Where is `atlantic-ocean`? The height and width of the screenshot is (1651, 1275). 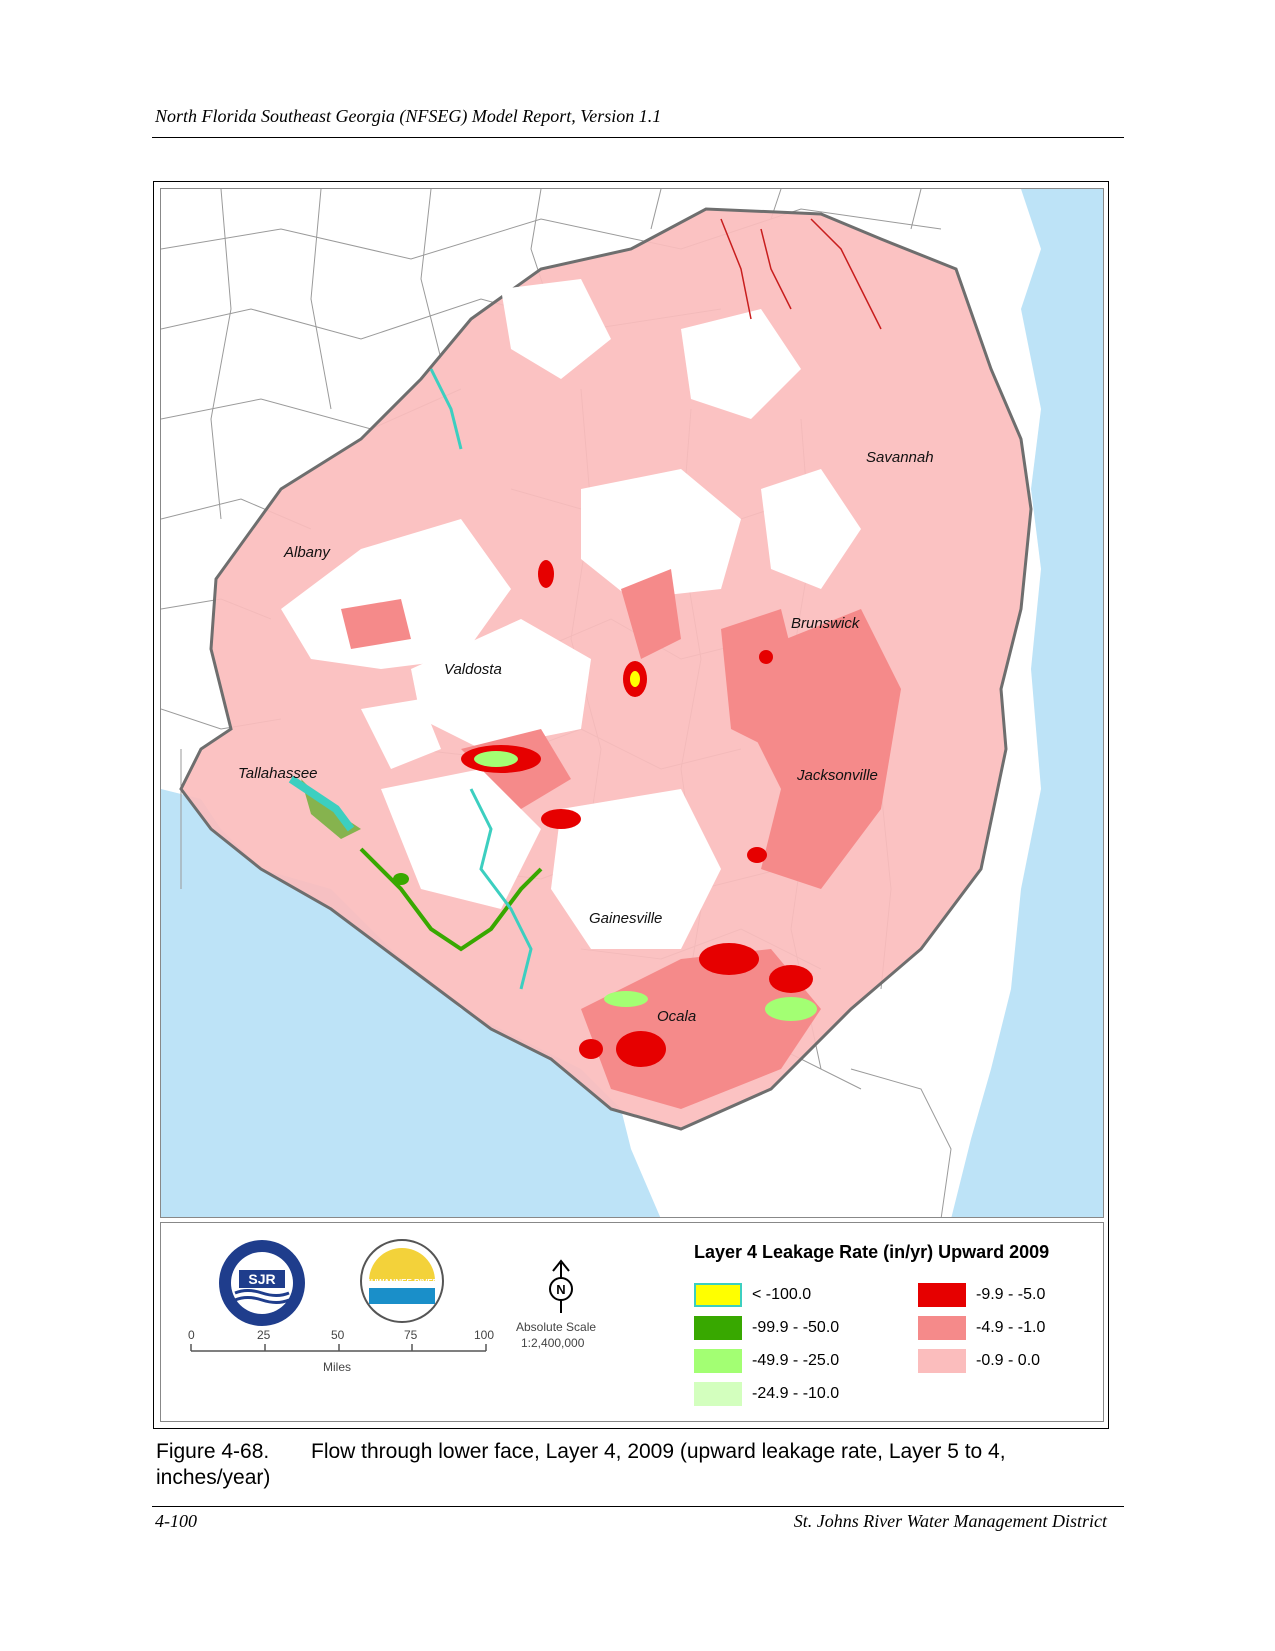
atlantic-ocean is located at coordinates (1027, 703).